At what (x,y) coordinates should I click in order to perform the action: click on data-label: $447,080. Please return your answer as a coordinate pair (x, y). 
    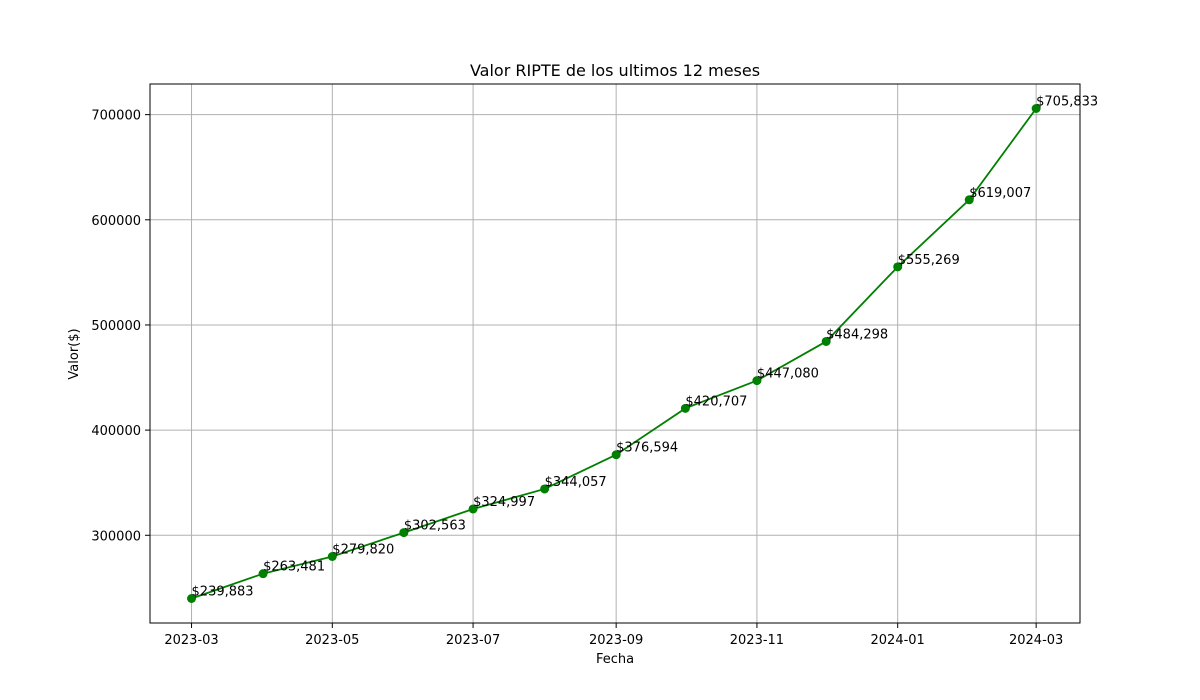
    Looking at the image, I should click on (788, 374).